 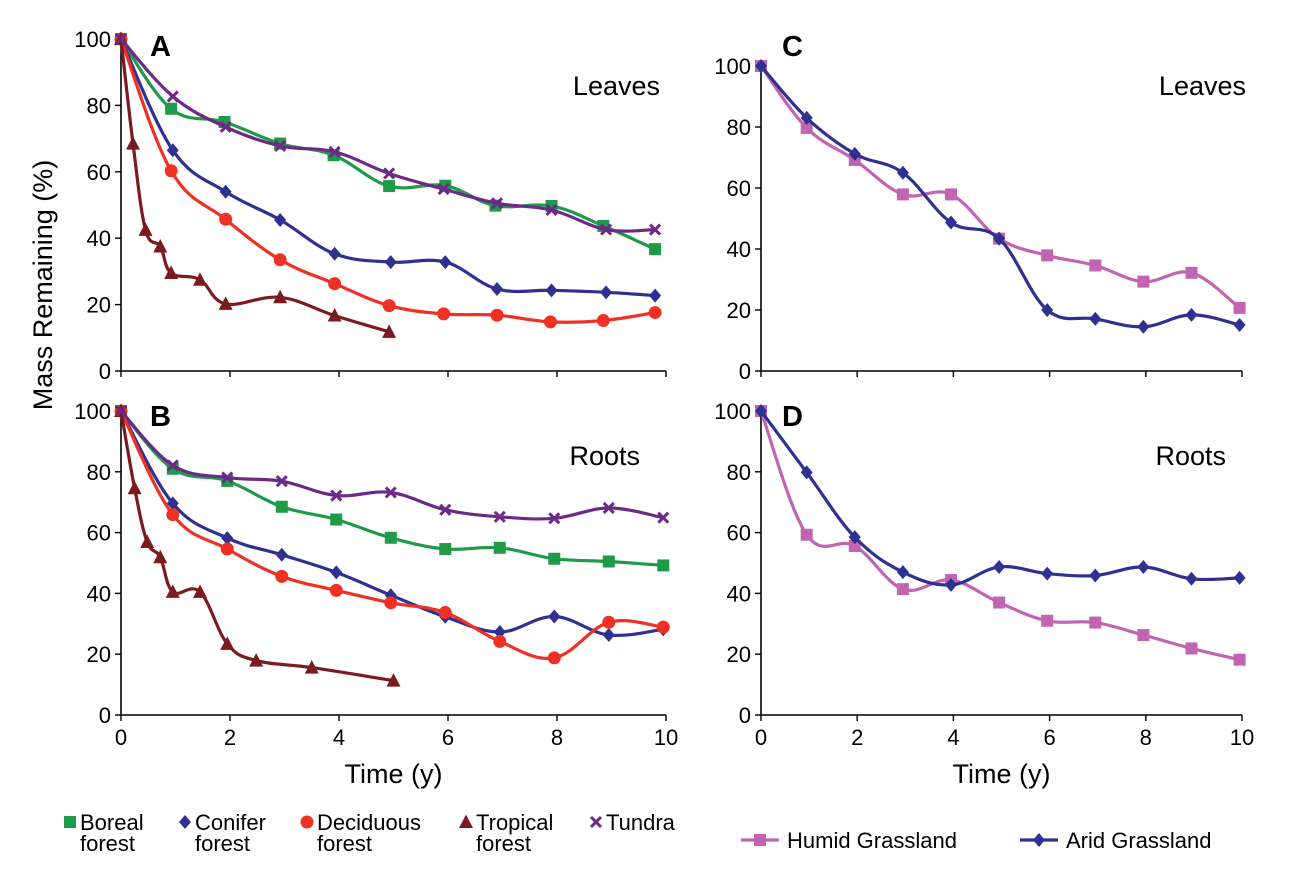 I want to click on series-line-deciduous, so click(x=388, y=180).